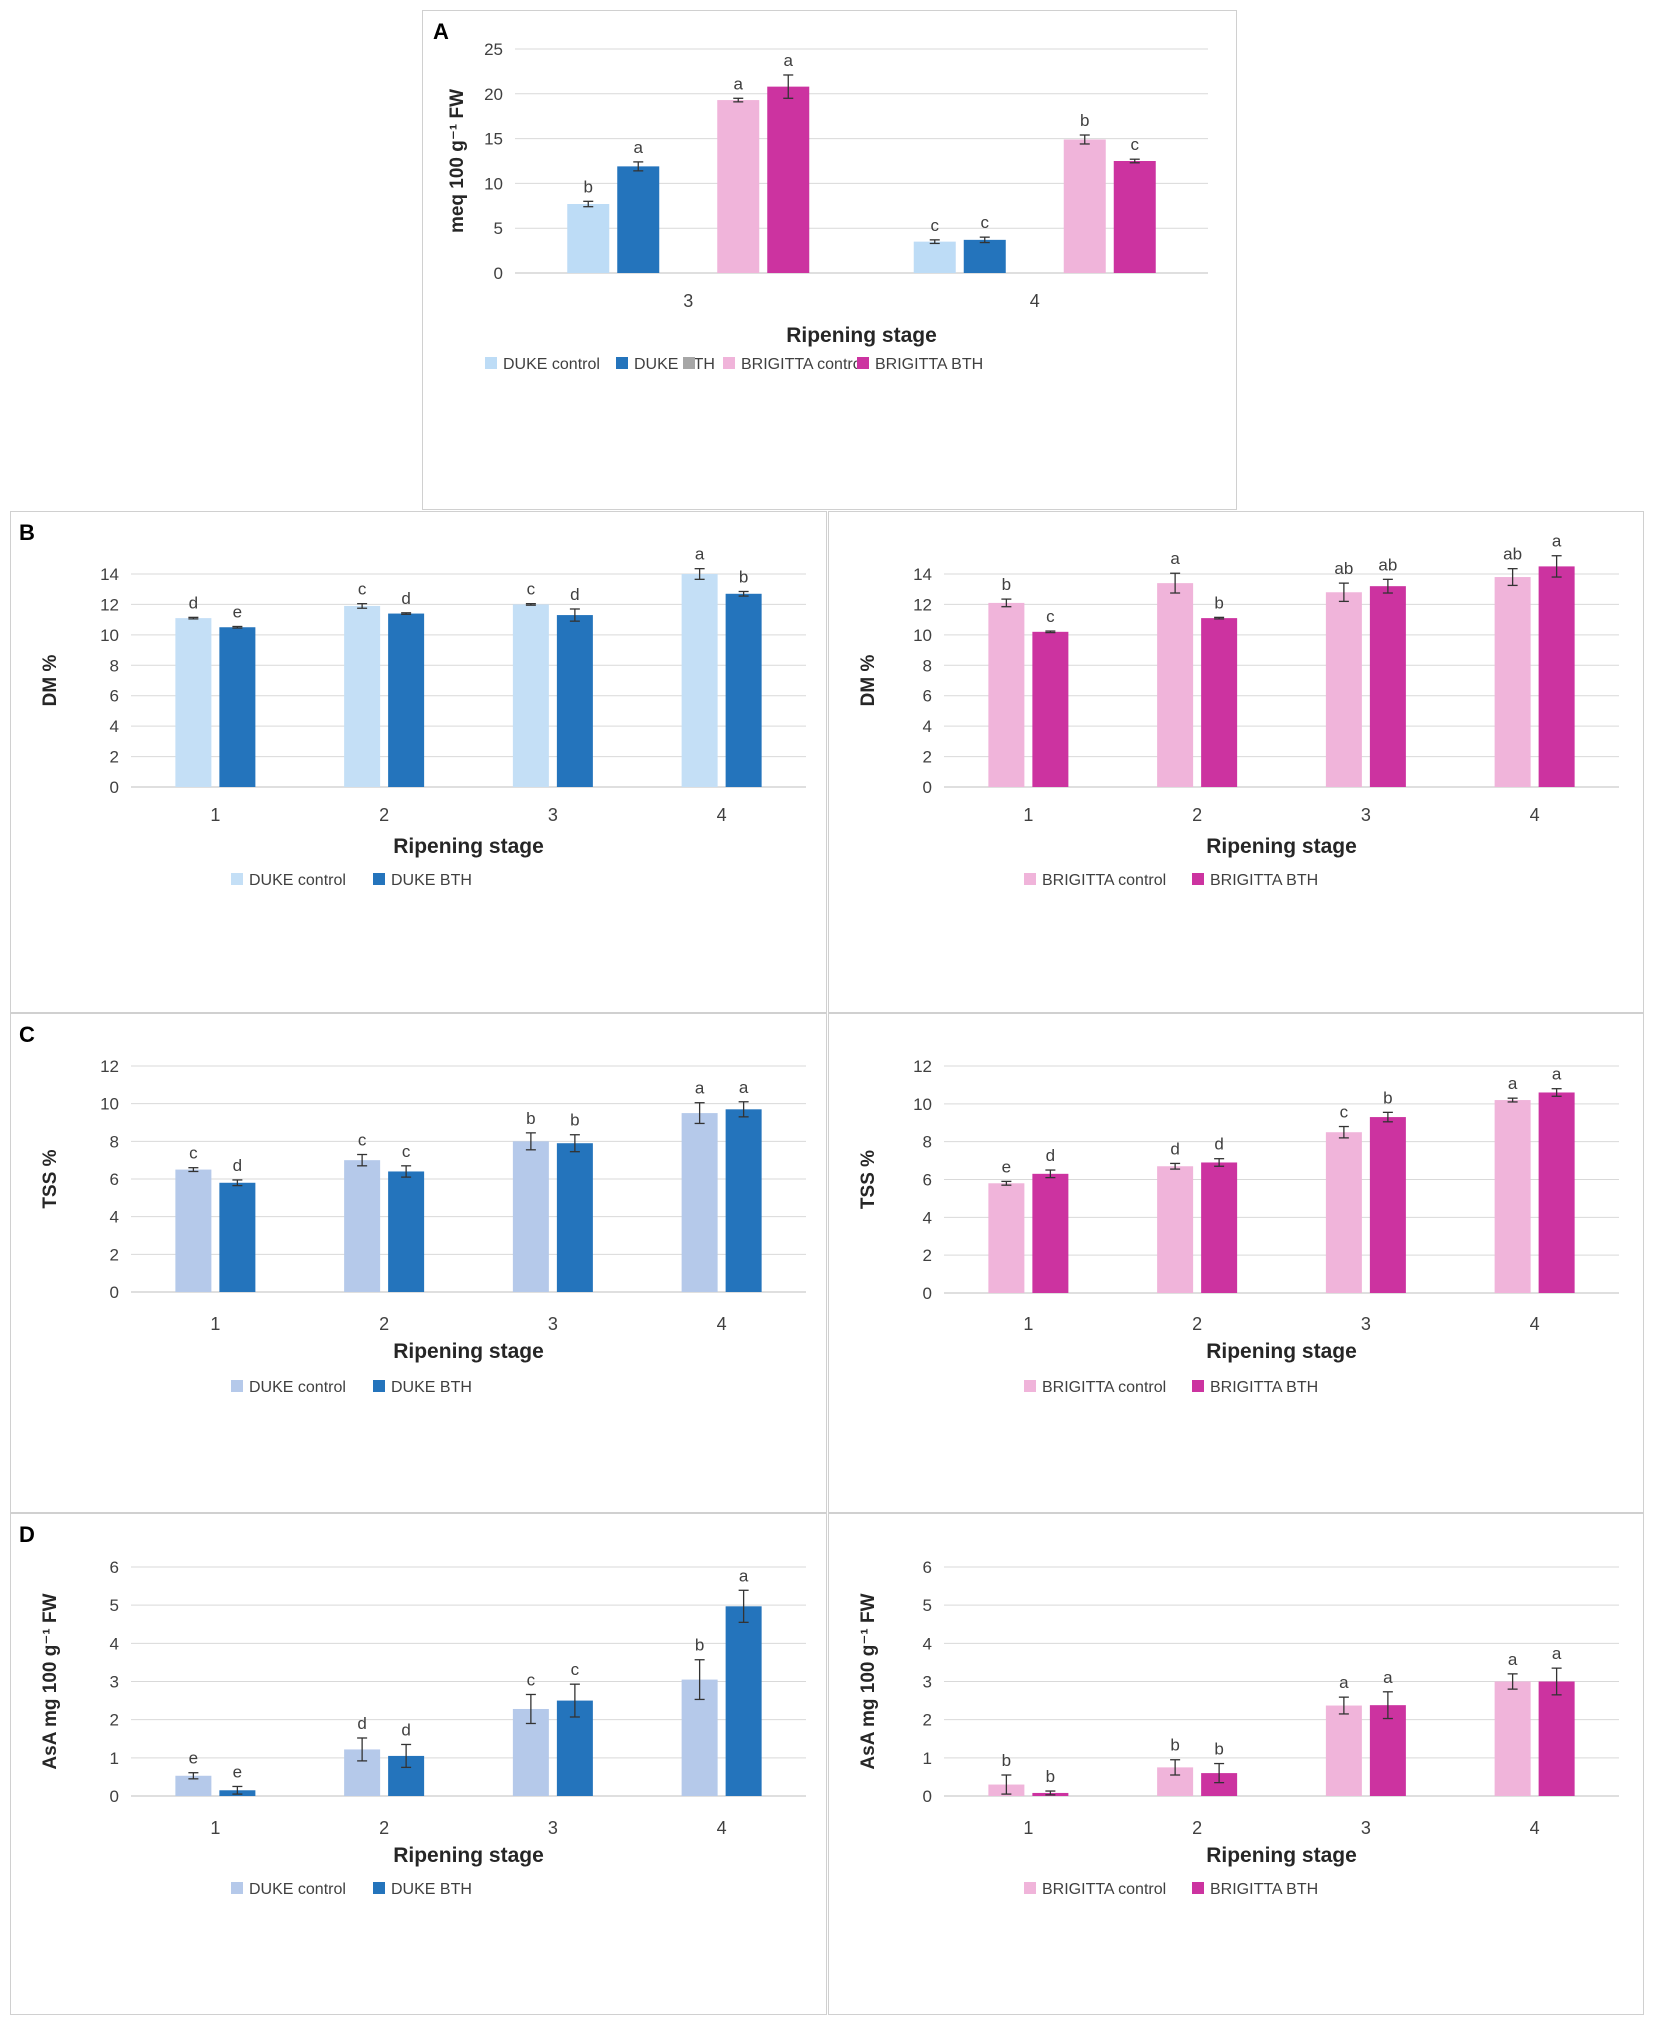 The image size is (1654, 2025). What do you see at coordinates (50, 681) in the screenshot?
I see `y-axis-title: DM %` at bounding box center [50, 681].